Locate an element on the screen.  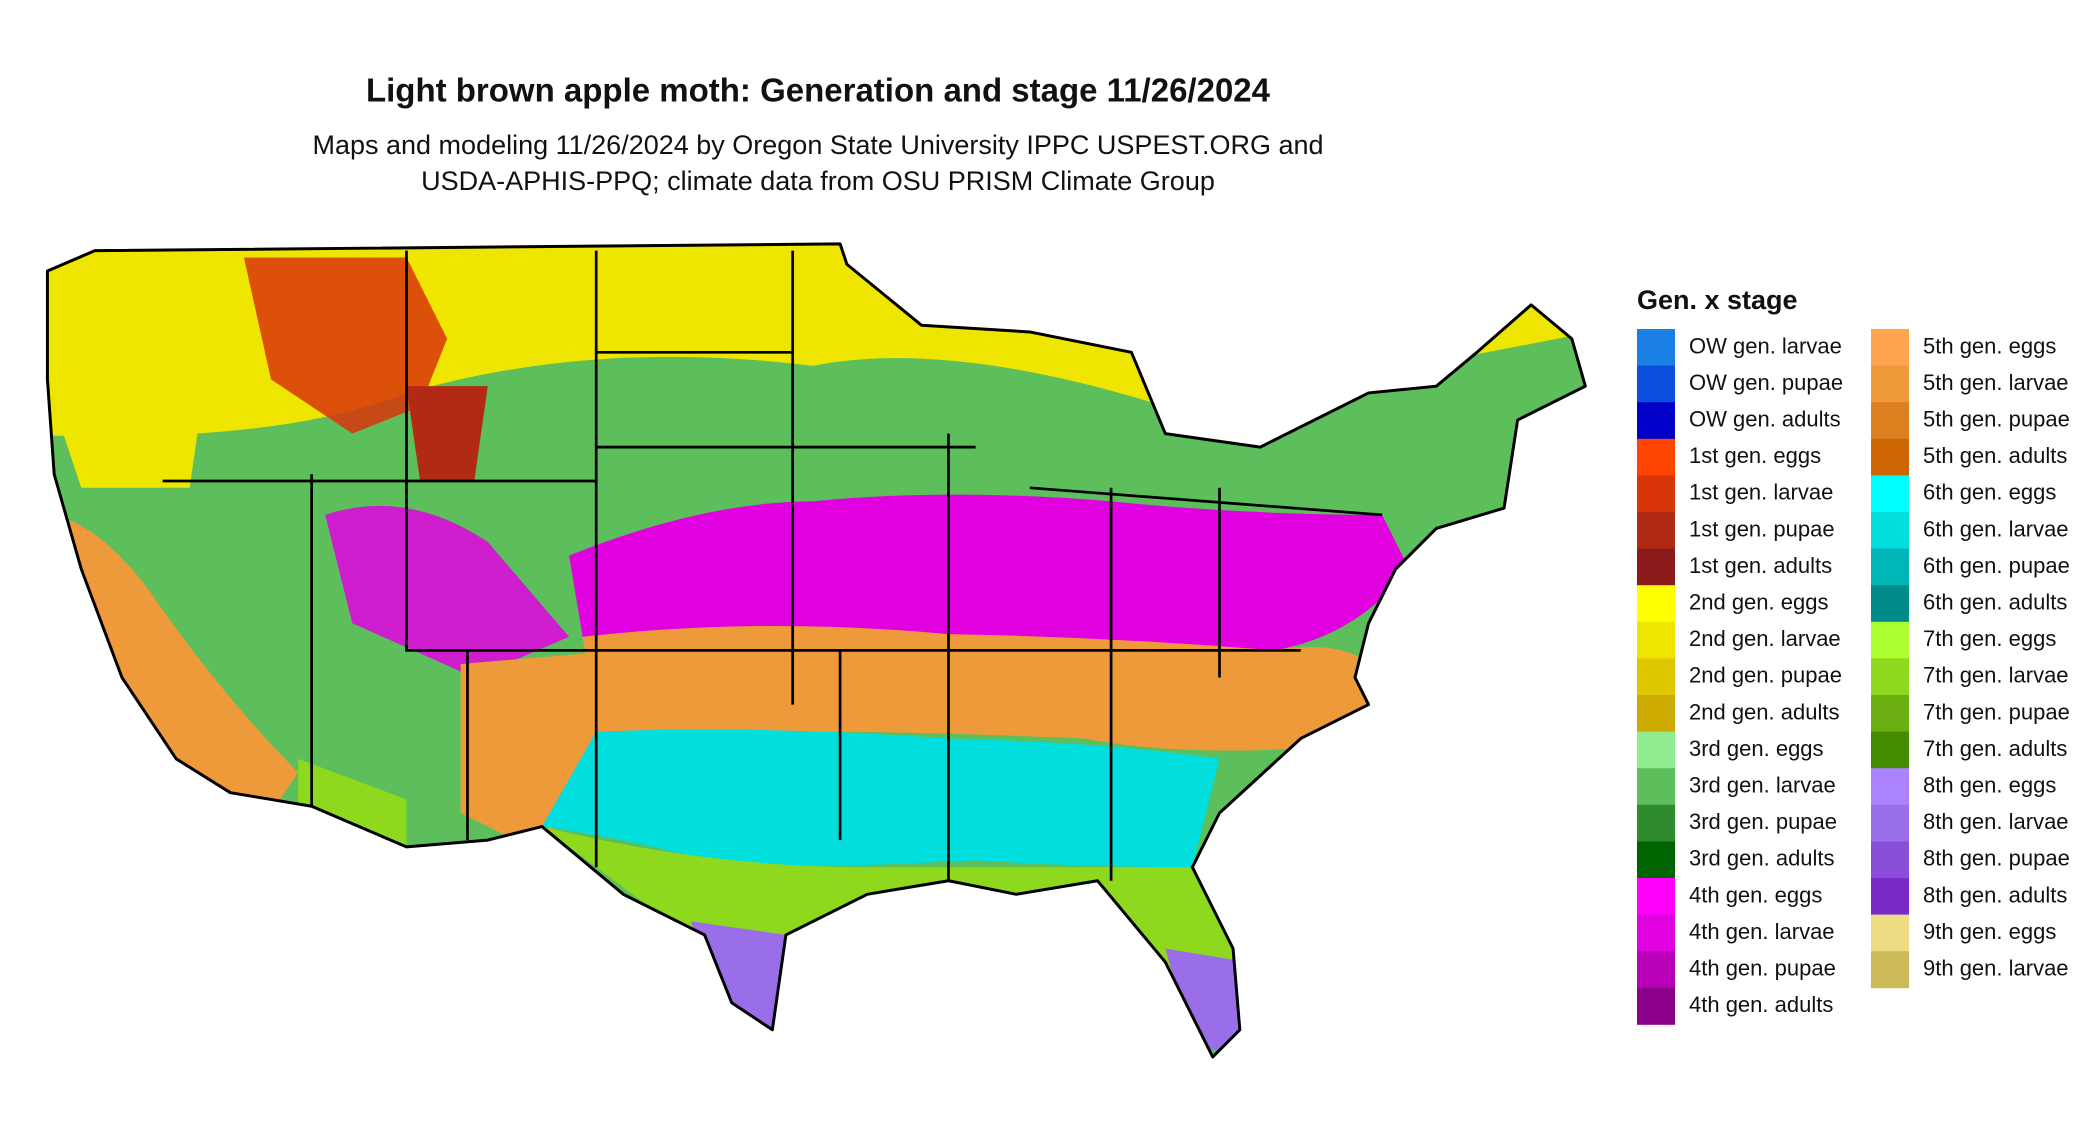
legend-label: 4th gen. pupae is located at coordinates (1762, 968).